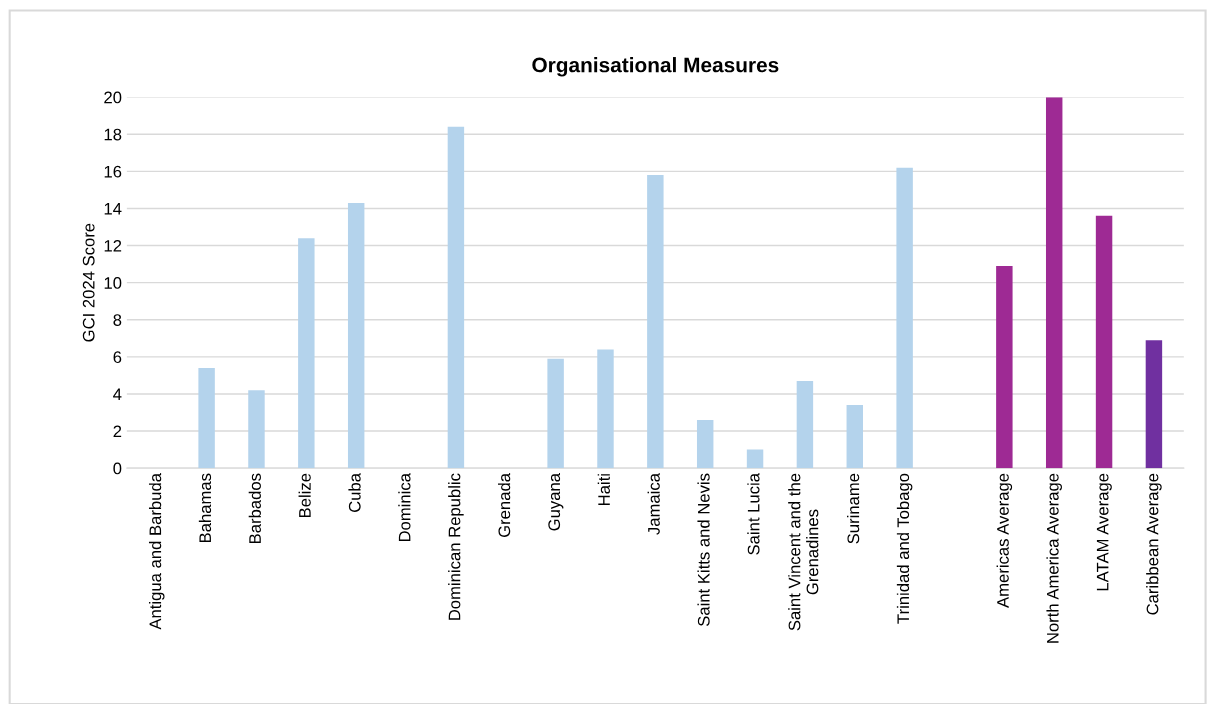 This screenshot has width=1208, height=704. I want to click on x-tick-label: Jamaica, so click(653, 504).